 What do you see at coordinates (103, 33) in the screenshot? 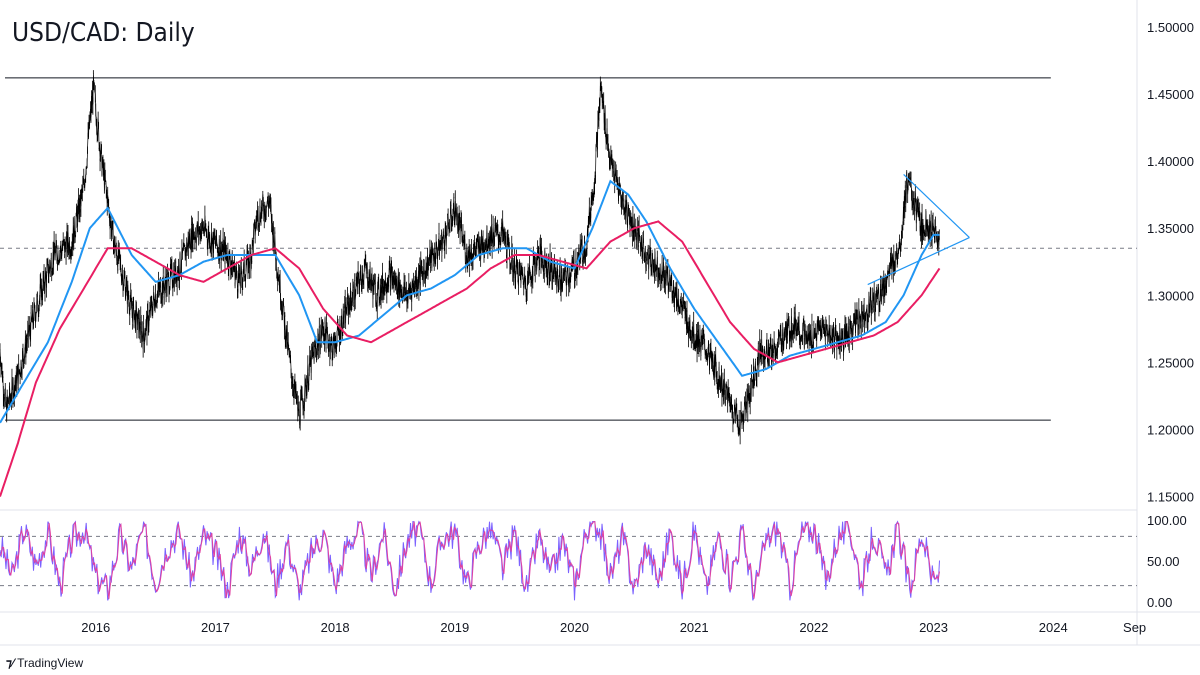
I see `chart-title: USD/CAD: Daily` at bounding box center [103, 33].